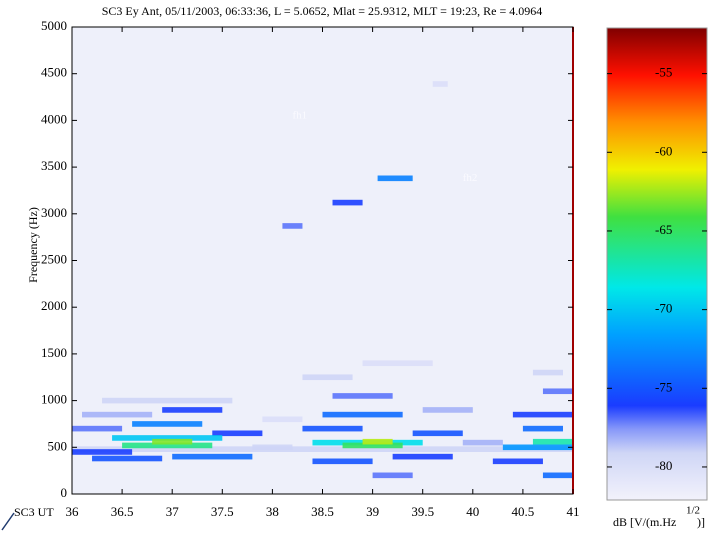 The height and width of the screenshot is (534, 715). Describe the element at coordinates (8, 521) in the screenshot. I see `corner-decoration` at that location.